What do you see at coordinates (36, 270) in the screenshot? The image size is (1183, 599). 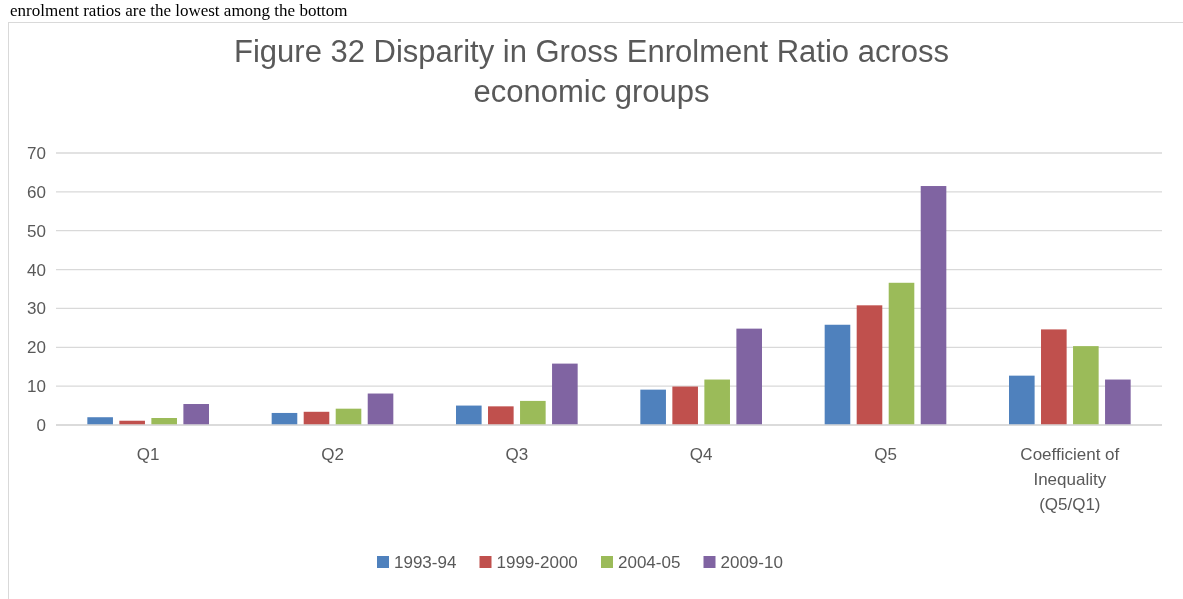 I see `y-tick-label: 40` at bounding box center [36, 270].